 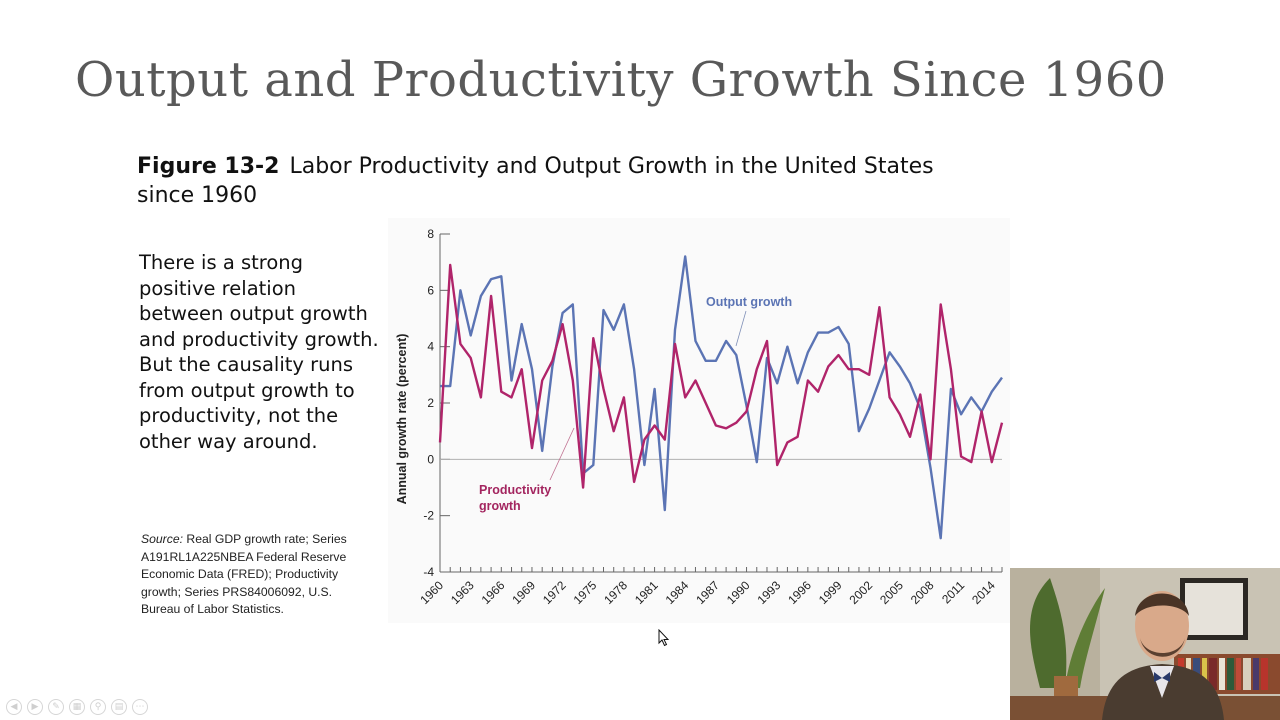 I want to click on x-tick-label: 1969, so click(x=523, y=592).